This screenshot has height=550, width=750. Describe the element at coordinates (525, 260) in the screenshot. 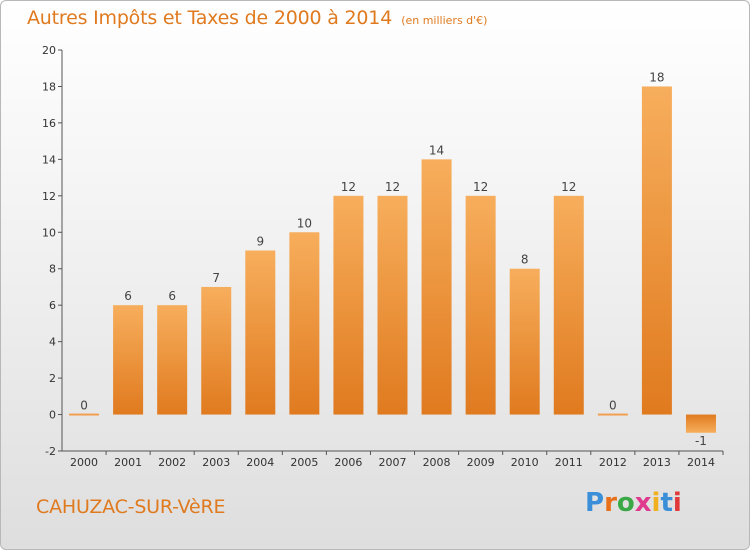

I see `data-label: 8` at that location.